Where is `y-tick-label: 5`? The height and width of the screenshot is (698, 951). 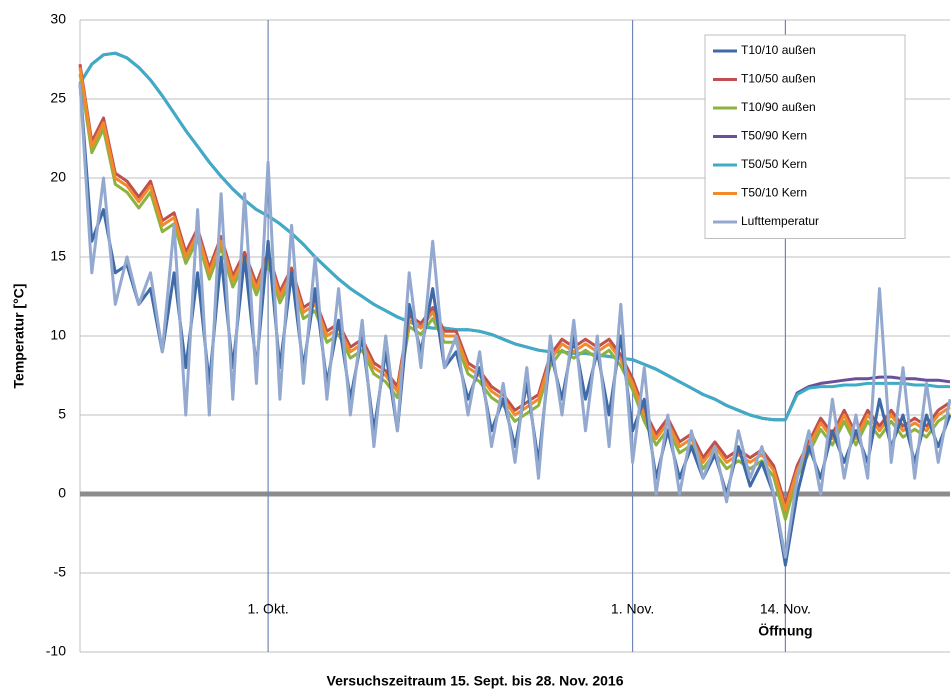 y-tick-label: 5 is located at coordinates (62, 414).